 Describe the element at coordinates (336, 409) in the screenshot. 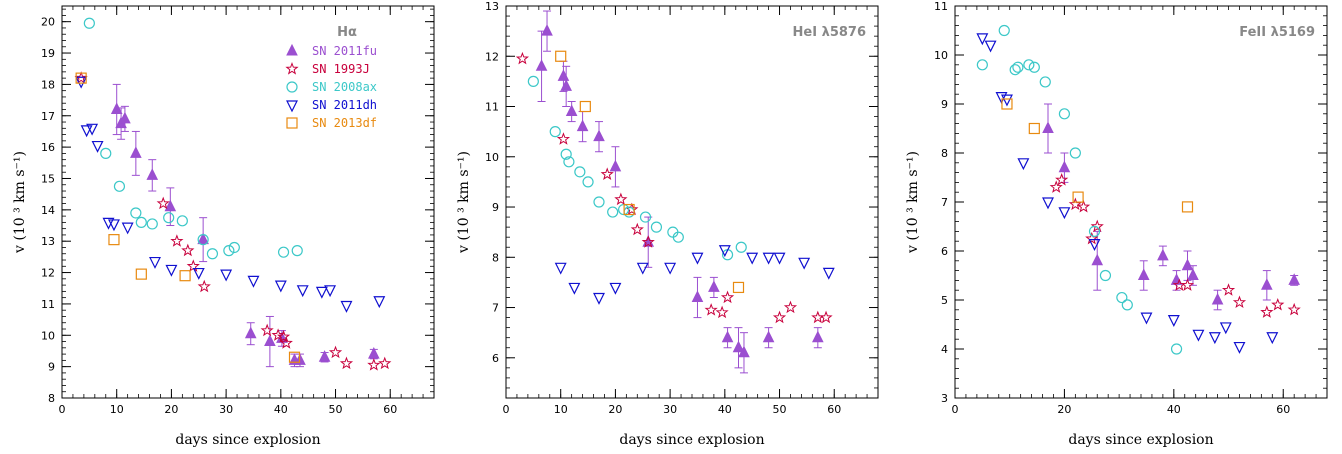

I see `x-tick-label: 50` at that location.